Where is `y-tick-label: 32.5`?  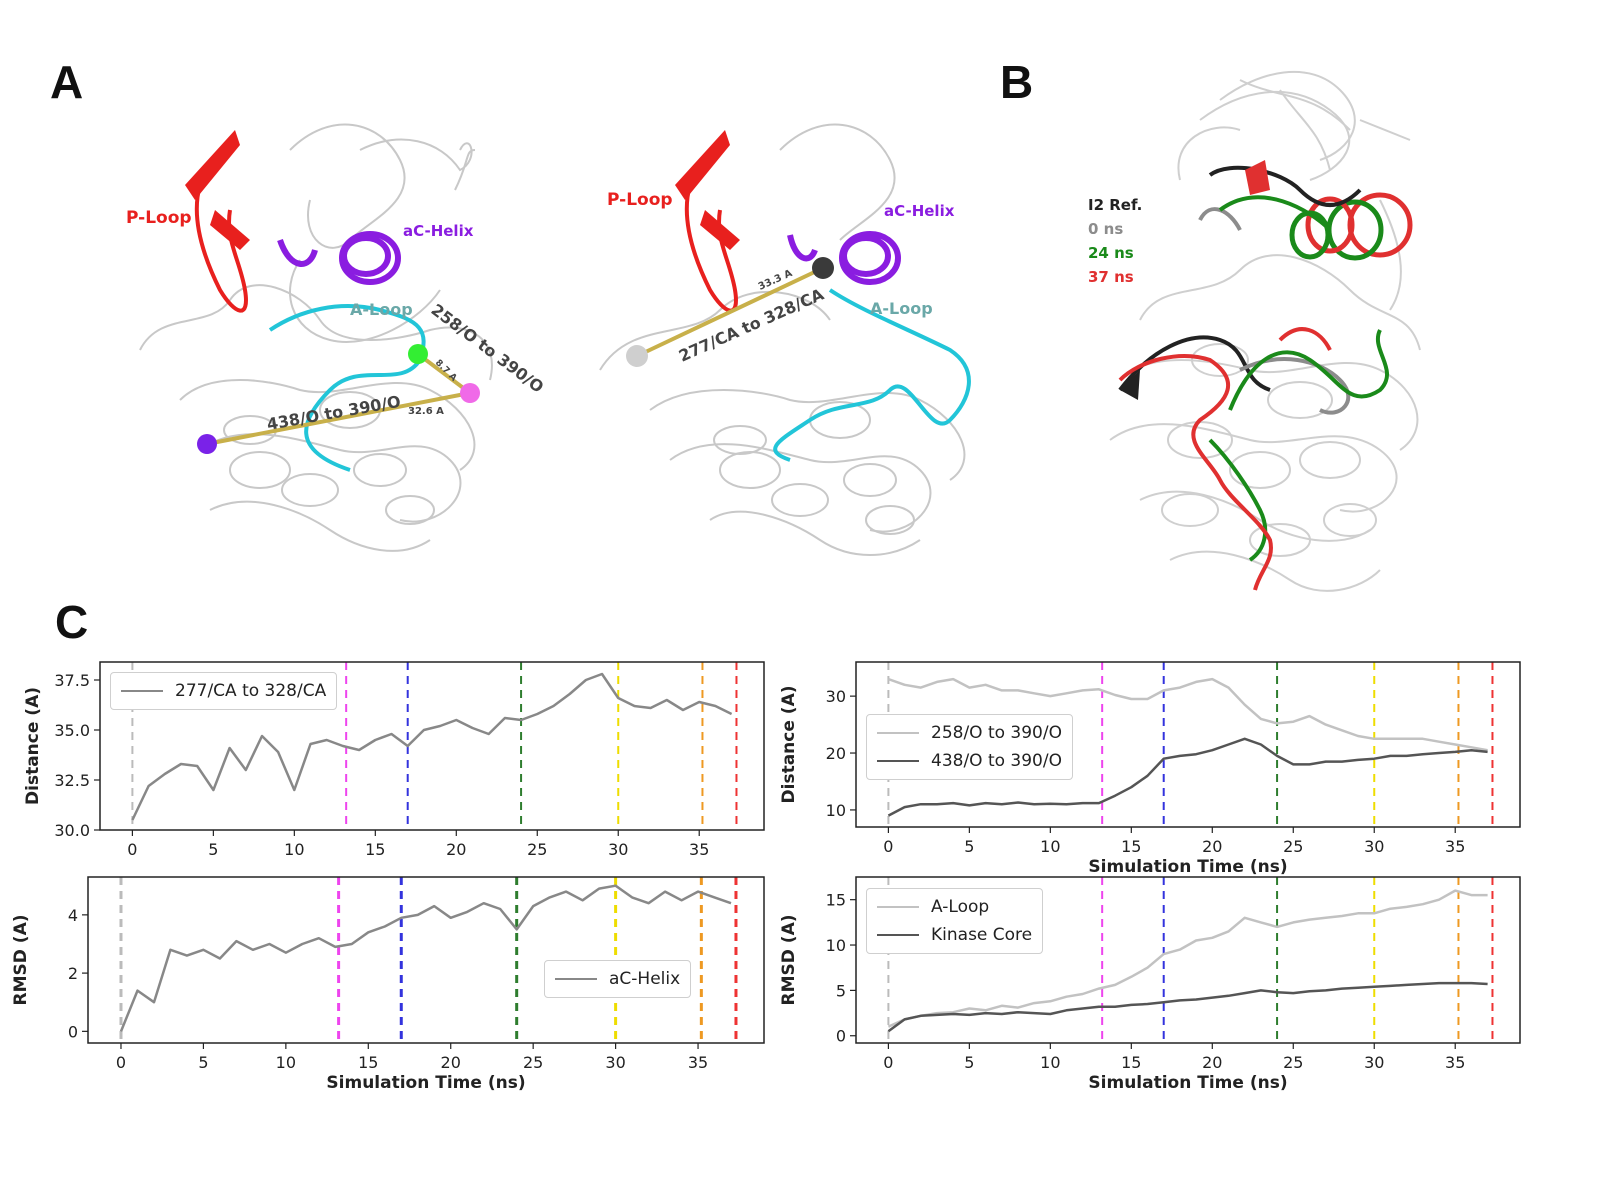
y-tick-label: 32.5 is located at coordinates (72, 780).